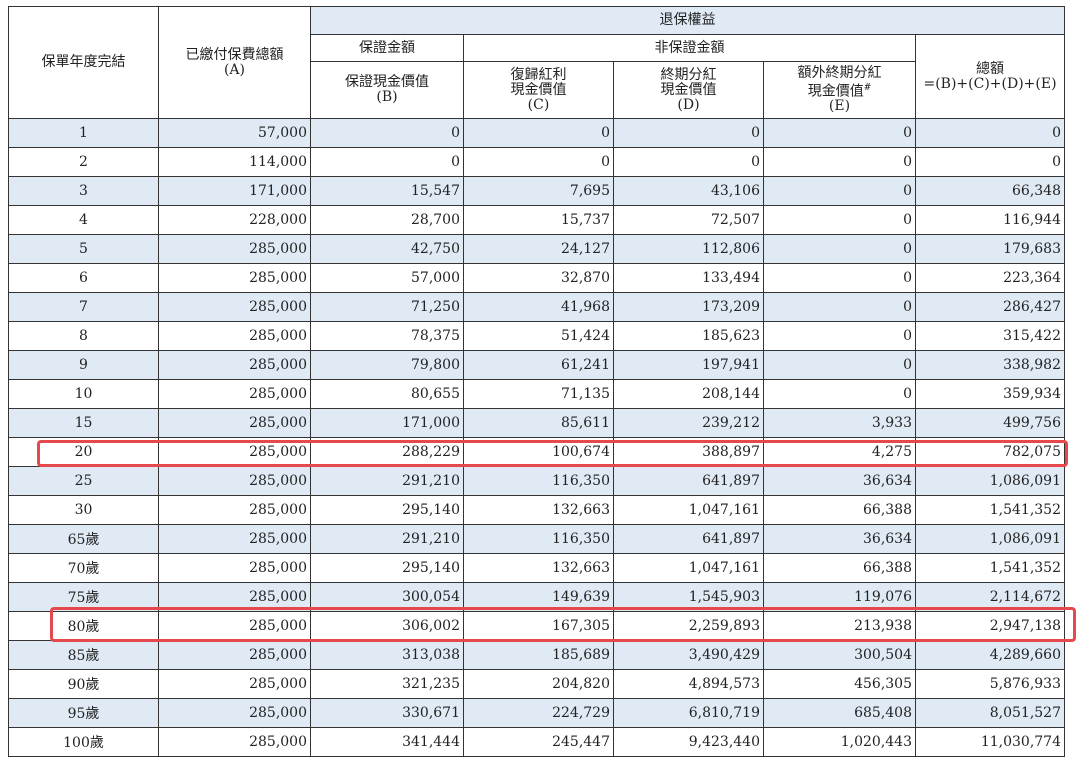 Image resolution: width=1080 pixels, height=757 pixels. I want to click on table-row: 2 114,000 0 0 0 0 0, so click(536, 162).